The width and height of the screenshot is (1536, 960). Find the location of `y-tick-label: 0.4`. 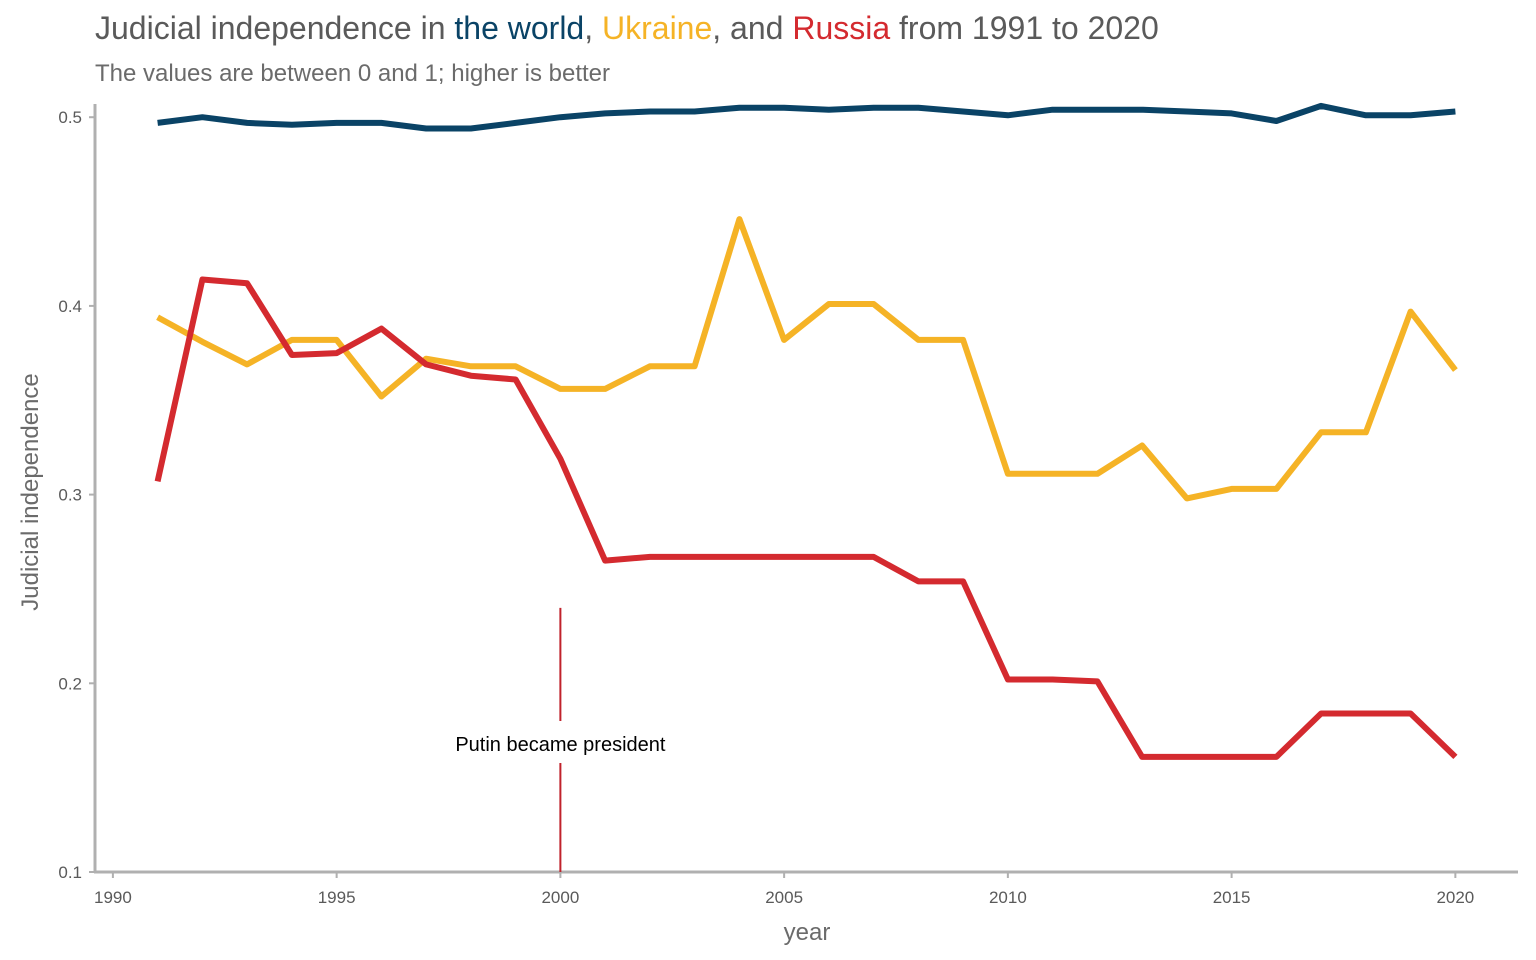

y-tick-label: 0.4 is located at coordinates (70, 306).